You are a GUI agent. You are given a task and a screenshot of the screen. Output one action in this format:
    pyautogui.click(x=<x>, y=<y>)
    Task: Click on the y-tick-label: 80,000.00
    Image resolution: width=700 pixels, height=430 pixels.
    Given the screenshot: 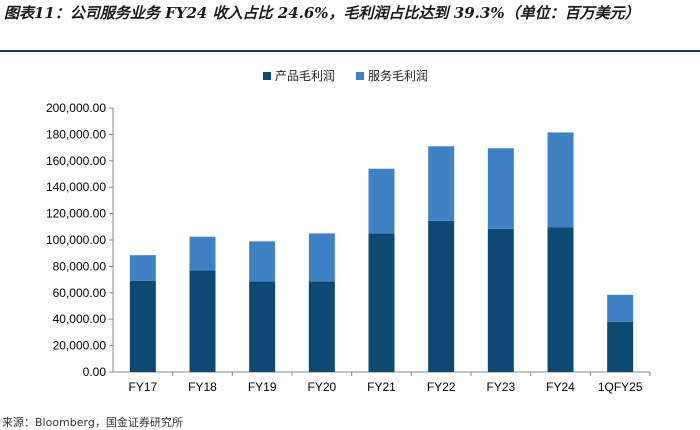 What is the action you would take?
    pyautogui.click(x=80, y=266)
    